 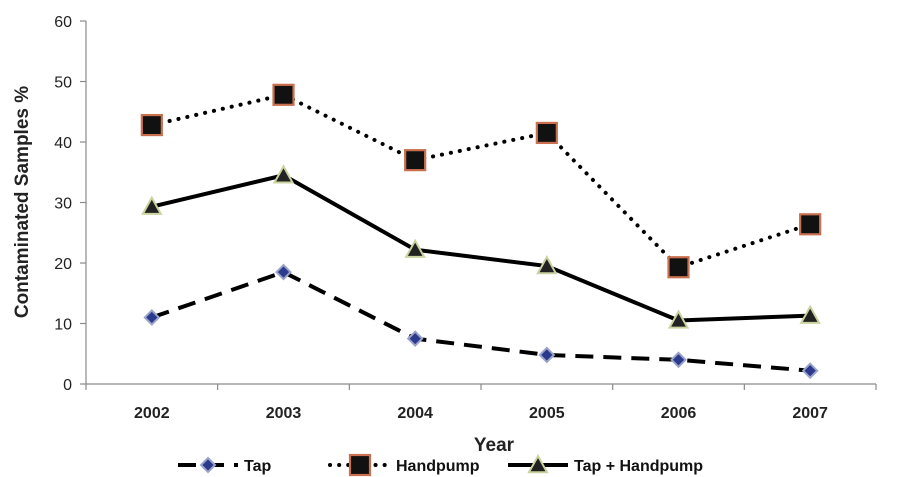 What do you see at coordinates (810, 413) in the screenshot?
I see `x-tick-label: 2007` at bounding box center [810, 413].